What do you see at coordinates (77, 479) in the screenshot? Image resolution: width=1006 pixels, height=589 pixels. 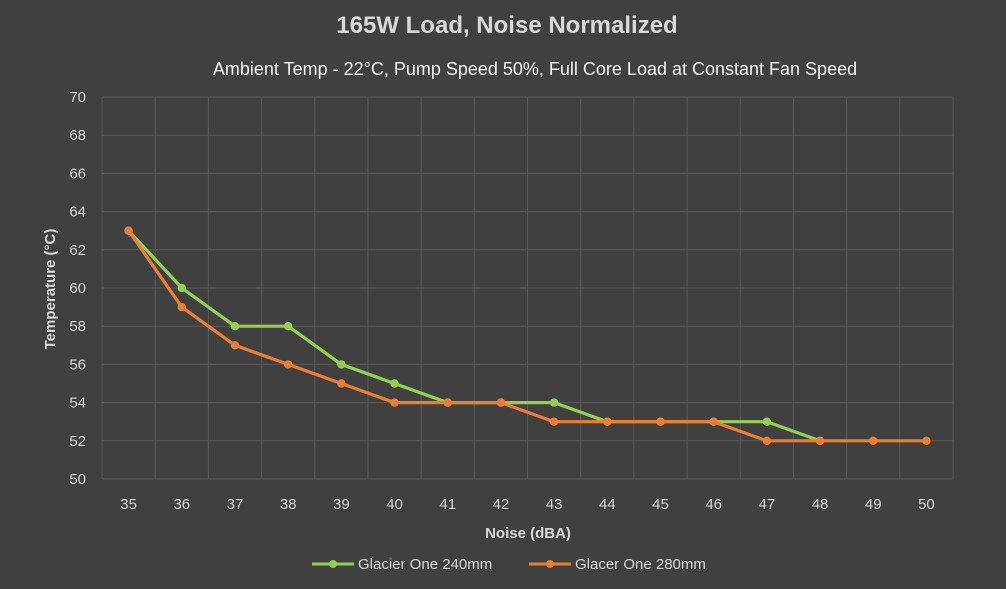 I see `y-tick-label: 50` at bounding box center [77, 479].